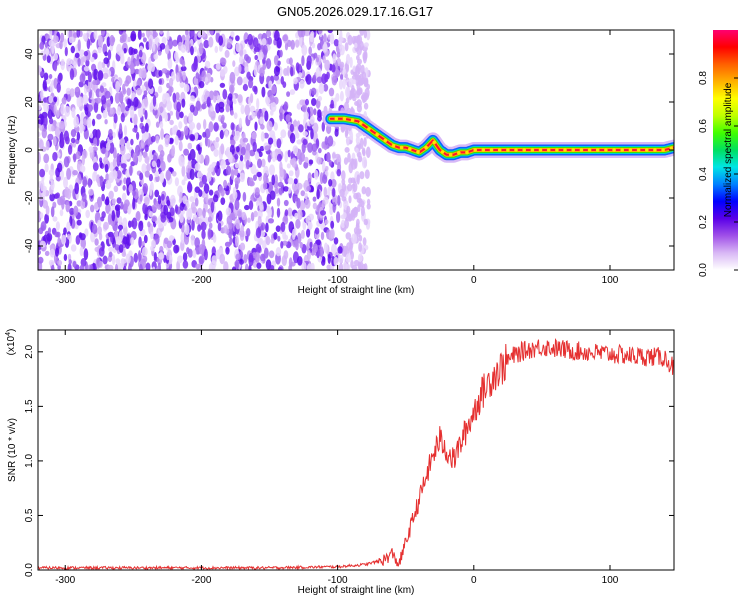 This screenshot has width=750, height=600. I want to click on x-tick-label: -300, so click(65, 580).